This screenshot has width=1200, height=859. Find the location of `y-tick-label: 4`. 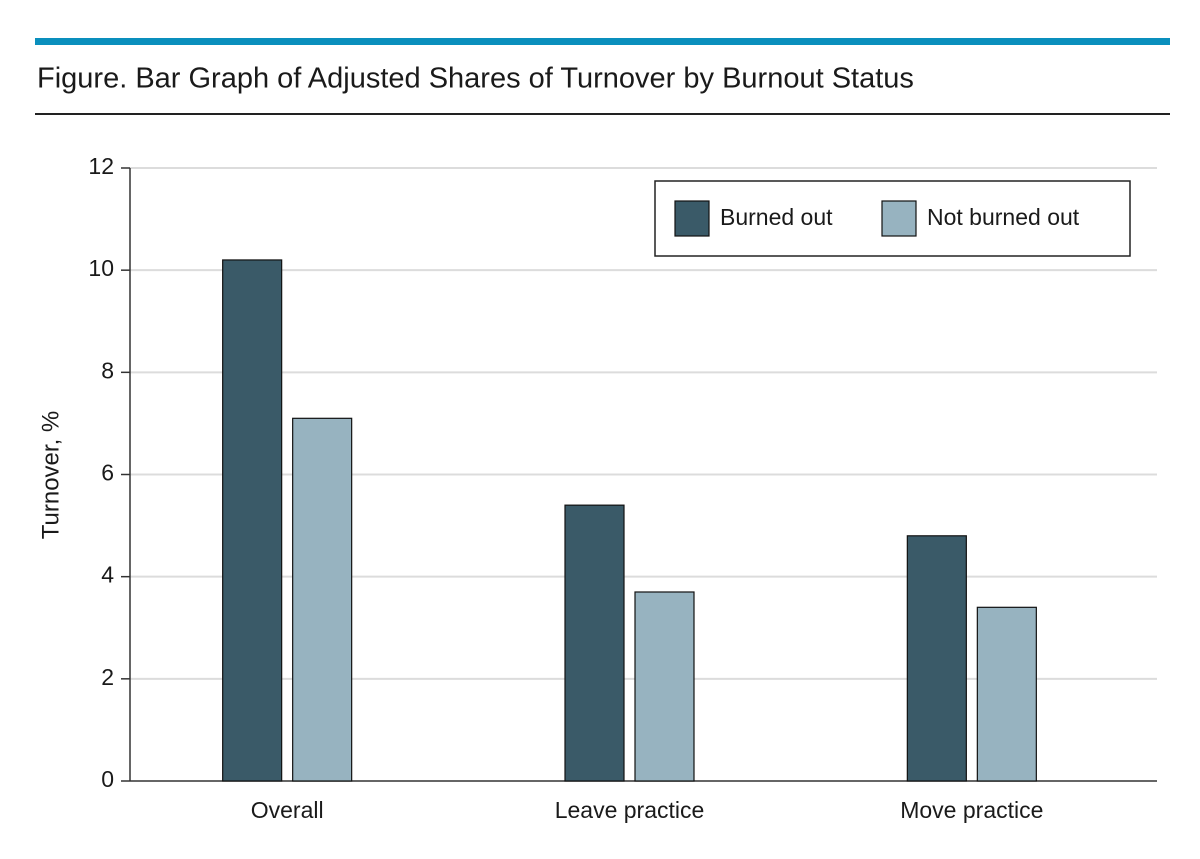

y-tick-label: 4 is located at coordinates (107, 575).